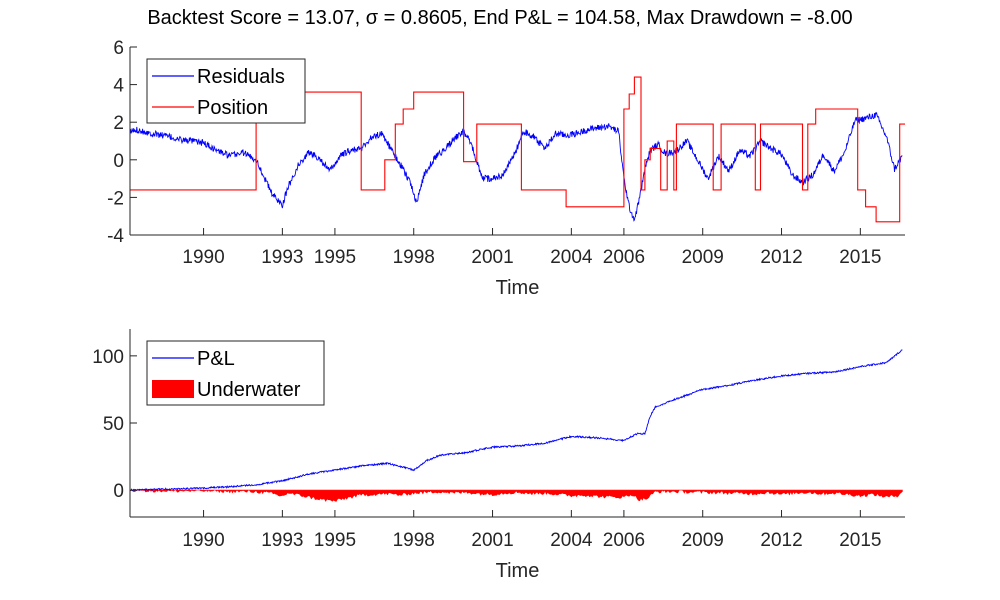 This screenshot has width=1000, height=600. What do you see at coordinates (241, 77) in the screenshot?
I see `legend-label-residuals: Residuals` at bounding box center [241, 77].